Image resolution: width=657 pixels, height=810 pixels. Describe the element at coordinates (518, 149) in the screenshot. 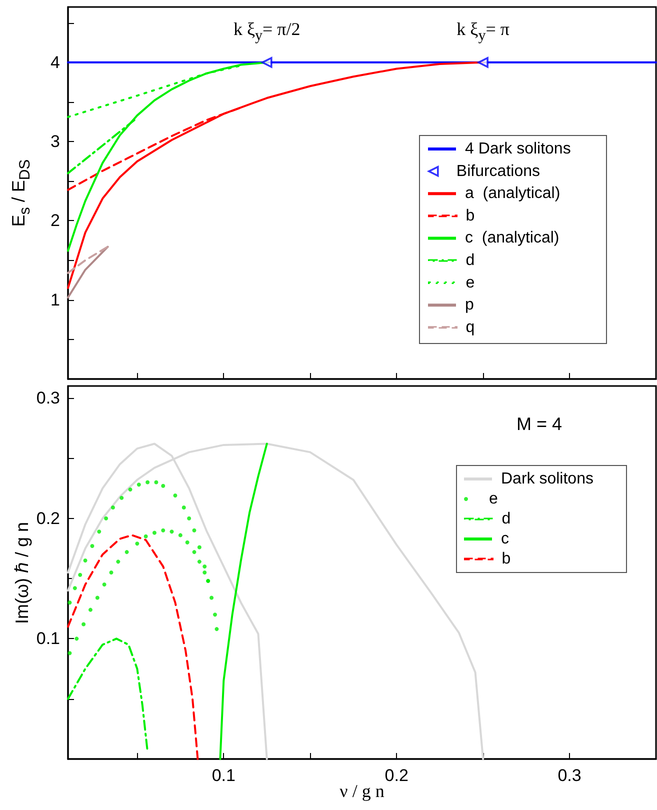

I see `legend-label: 4 Dark solitons` at that location.